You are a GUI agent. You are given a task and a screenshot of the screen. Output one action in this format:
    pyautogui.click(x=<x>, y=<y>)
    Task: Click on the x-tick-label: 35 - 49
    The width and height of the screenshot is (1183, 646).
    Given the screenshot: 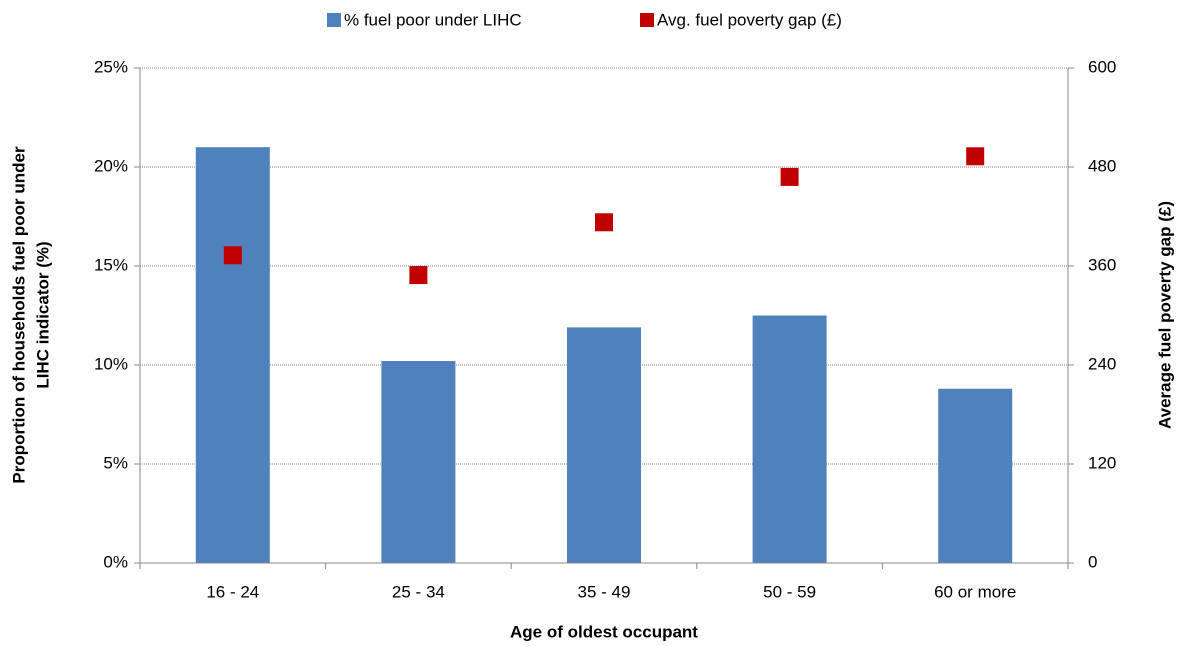 What is the action you would take?
    pyautogui.click(x=604, y=591)
    